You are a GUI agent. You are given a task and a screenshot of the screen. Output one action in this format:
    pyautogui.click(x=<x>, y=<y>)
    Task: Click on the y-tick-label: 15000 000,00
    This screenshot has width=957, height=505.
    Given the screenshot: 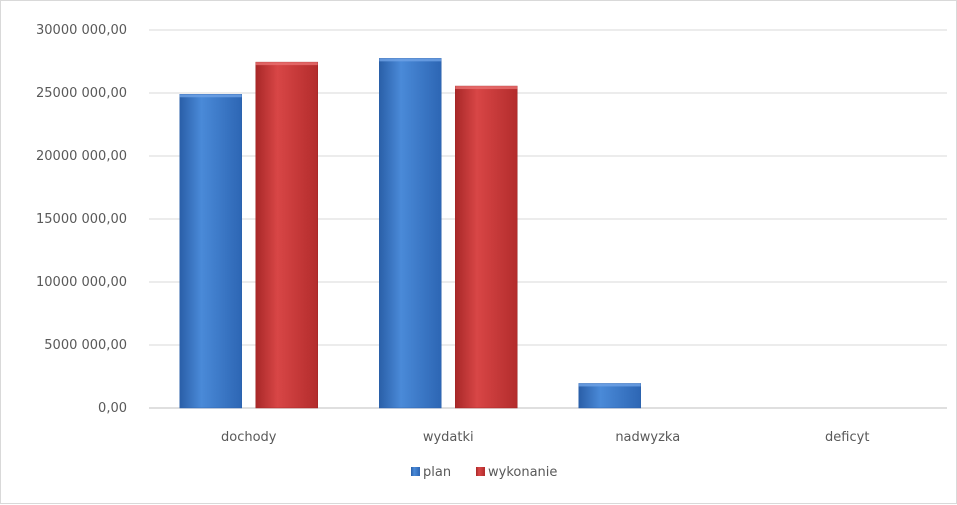 What is the action you would take?
    pyautogui.click(x=81, y=219)
    